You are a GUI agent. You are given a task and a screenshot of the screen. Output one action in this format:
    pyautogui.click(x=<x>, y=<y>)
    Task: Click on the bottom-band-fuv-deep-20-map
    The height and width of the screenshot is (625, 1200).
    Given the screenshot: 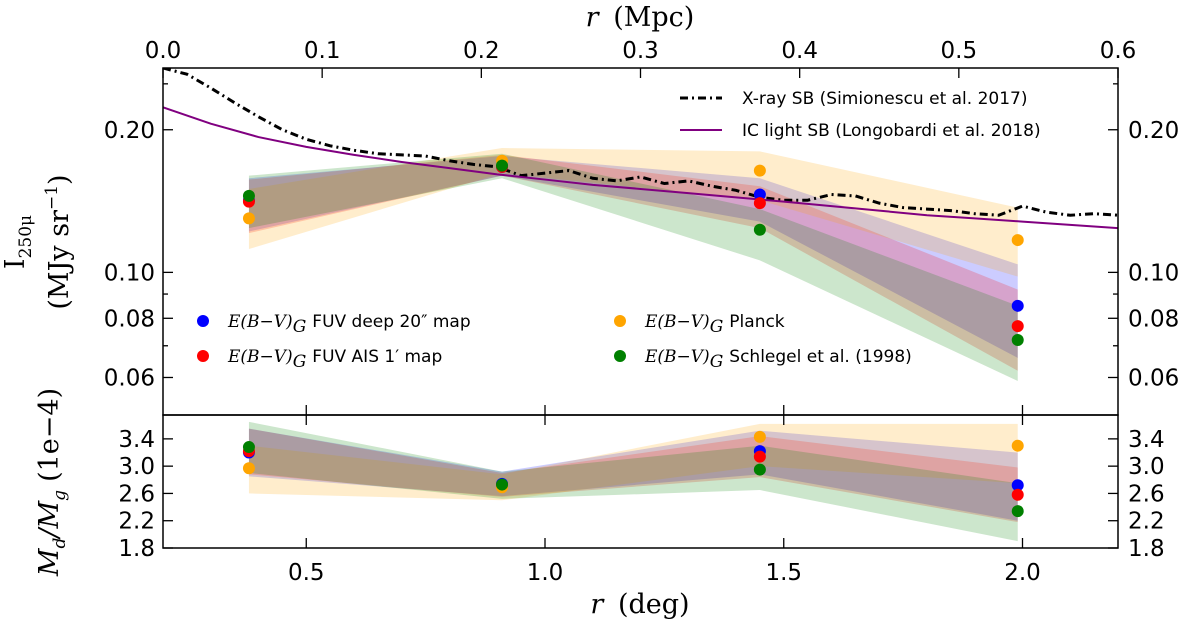 What is the action you would take?
    pyautogui.click(x=633, y=474)
    